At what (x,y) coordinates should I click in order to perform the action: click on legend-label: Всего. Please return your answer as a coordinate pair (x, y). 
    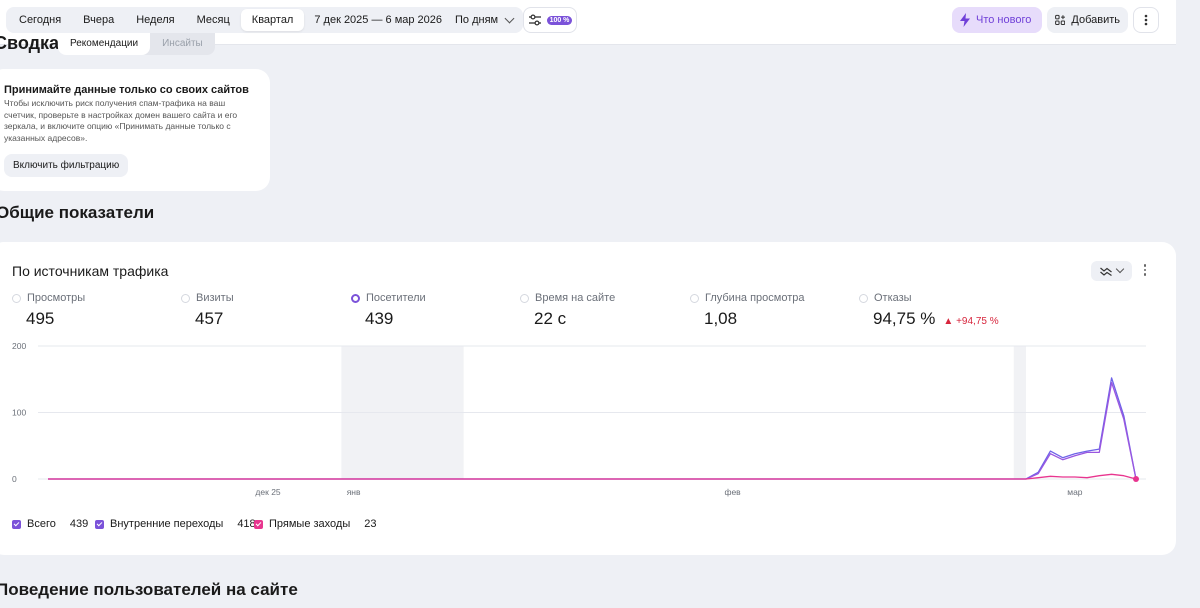
    Looking at the image, I should click on (41, 524).